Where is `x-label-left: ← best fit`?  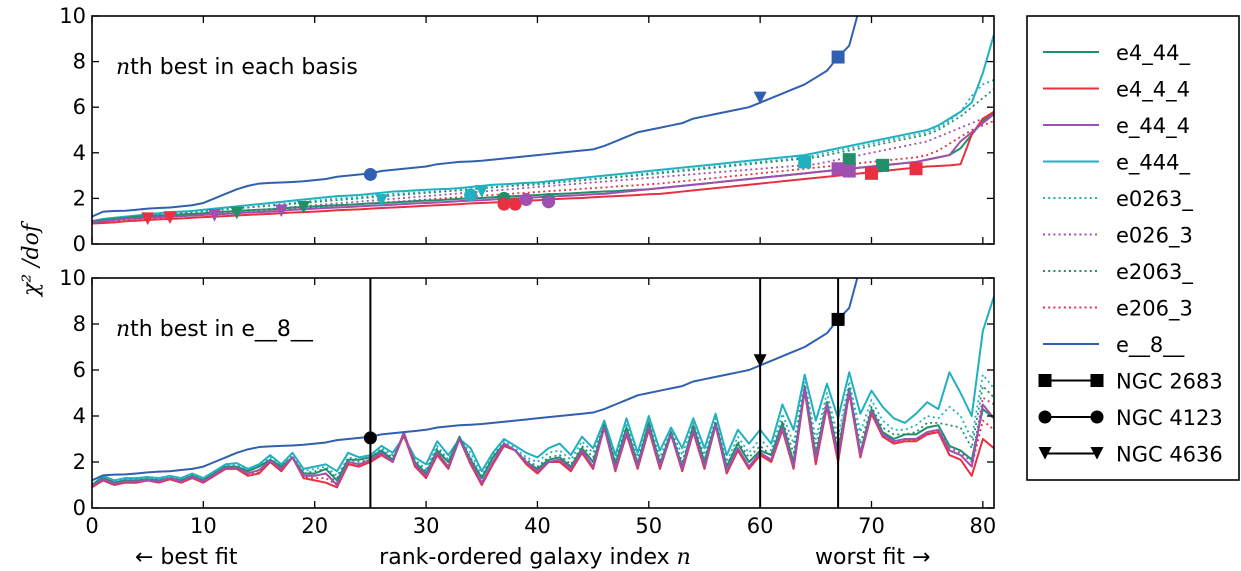 x-label-left: ← best fit is located at coordinates (186, 557).